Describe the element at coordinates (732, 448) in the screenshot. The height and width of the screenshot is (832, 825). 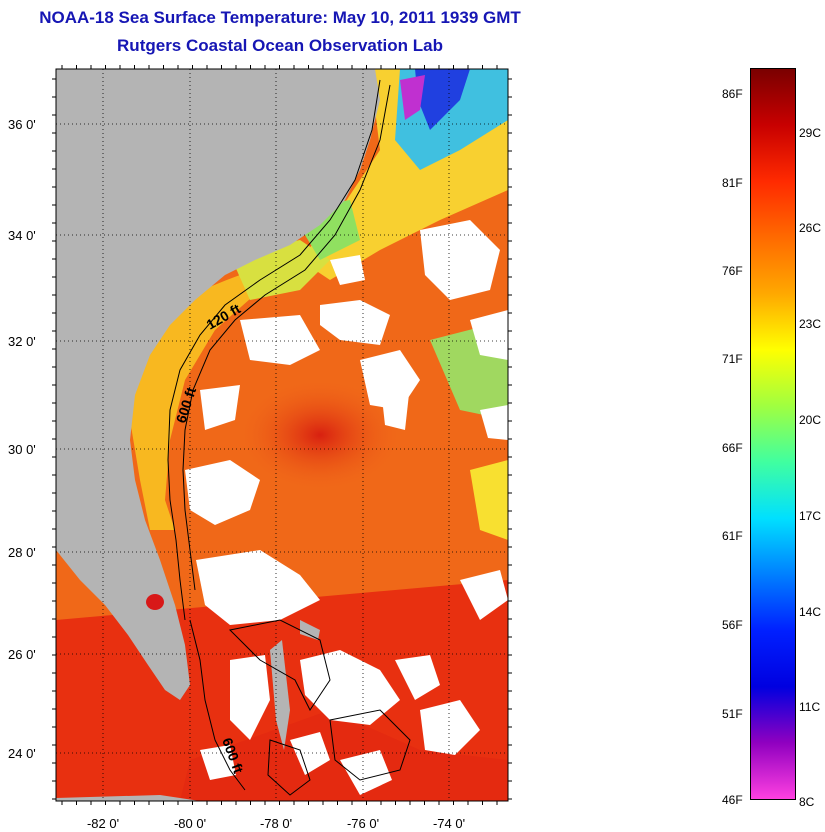
I see `colorbar-f-label: 66F` at that location.